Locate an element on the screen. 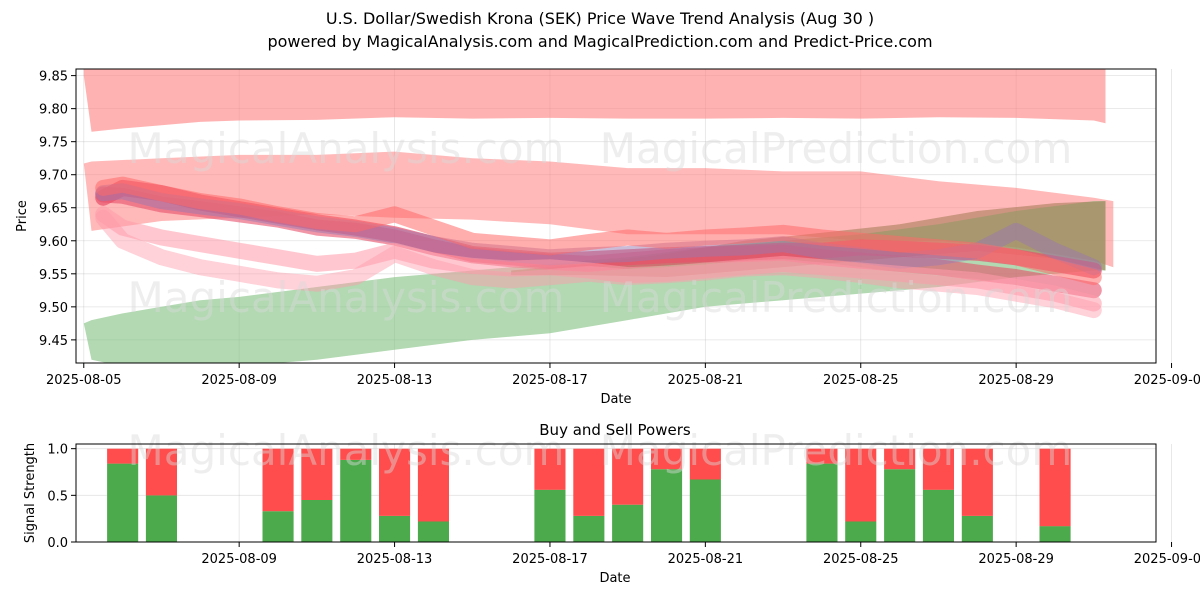 The height and width of the screenshot is (600, 1200). signal-x-label: Date is located at coordinates (614, 578).